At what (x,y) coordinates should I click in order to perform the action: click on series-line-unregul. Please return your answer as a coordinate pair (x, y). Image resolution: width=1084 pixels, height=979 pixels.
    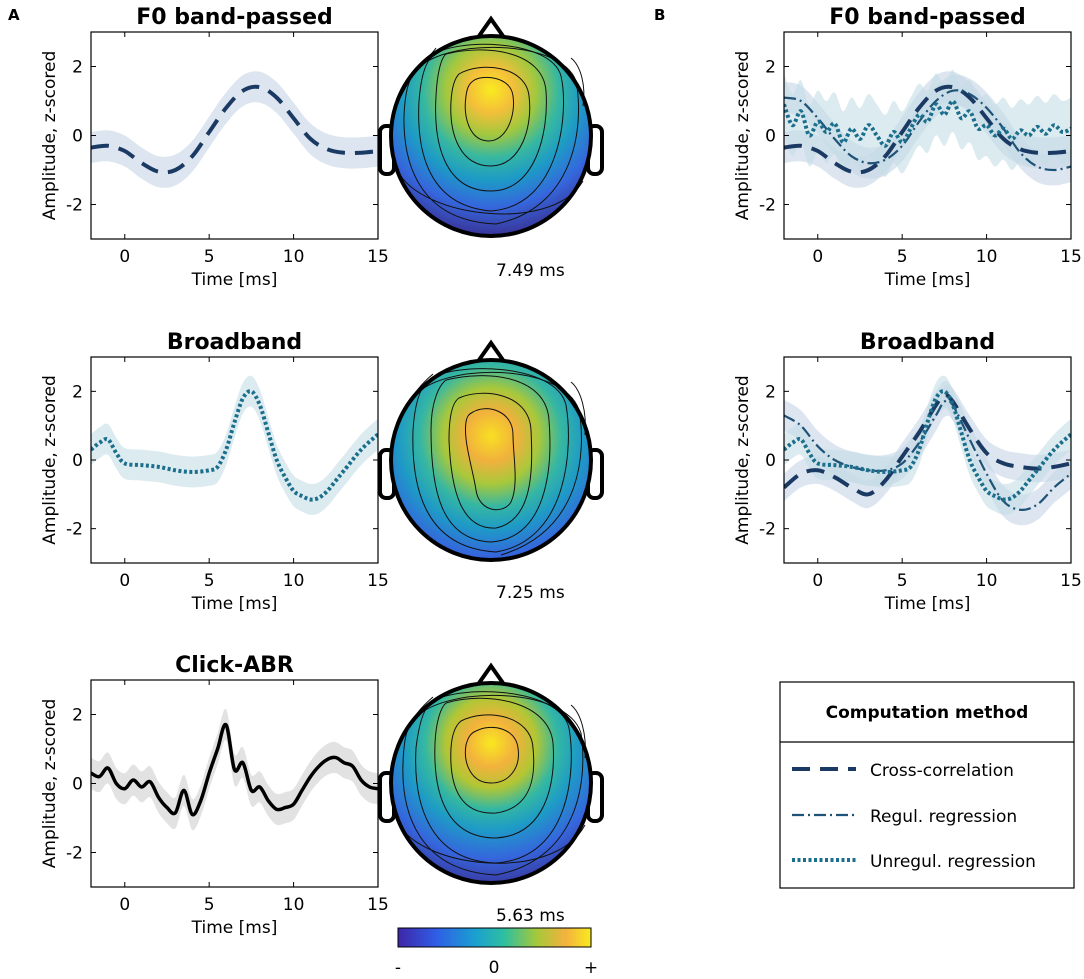
    Looking at the image, I should click on (927, 123).